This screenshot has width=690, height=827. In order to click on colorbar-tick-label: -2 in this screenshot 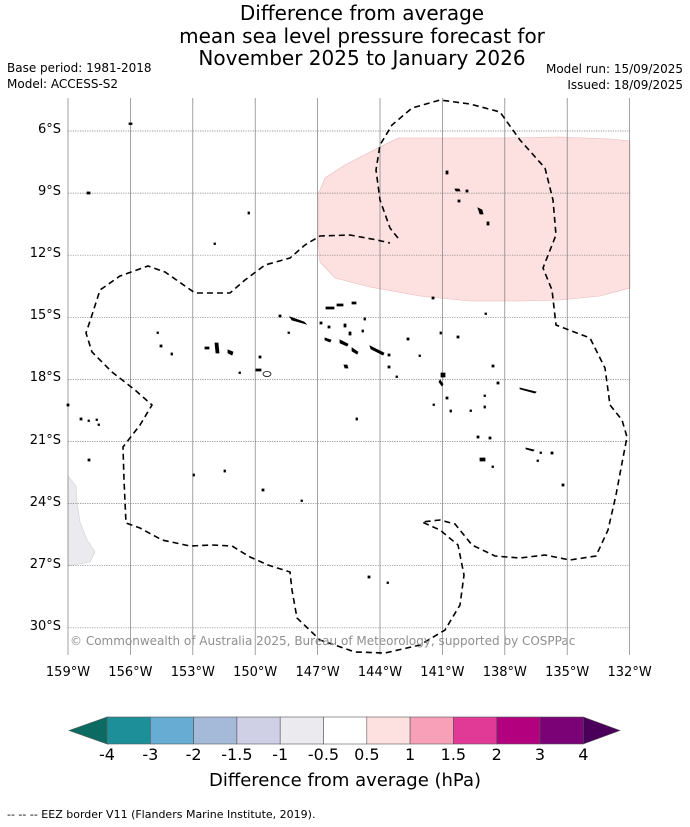, I will do `click(193, 754)`.